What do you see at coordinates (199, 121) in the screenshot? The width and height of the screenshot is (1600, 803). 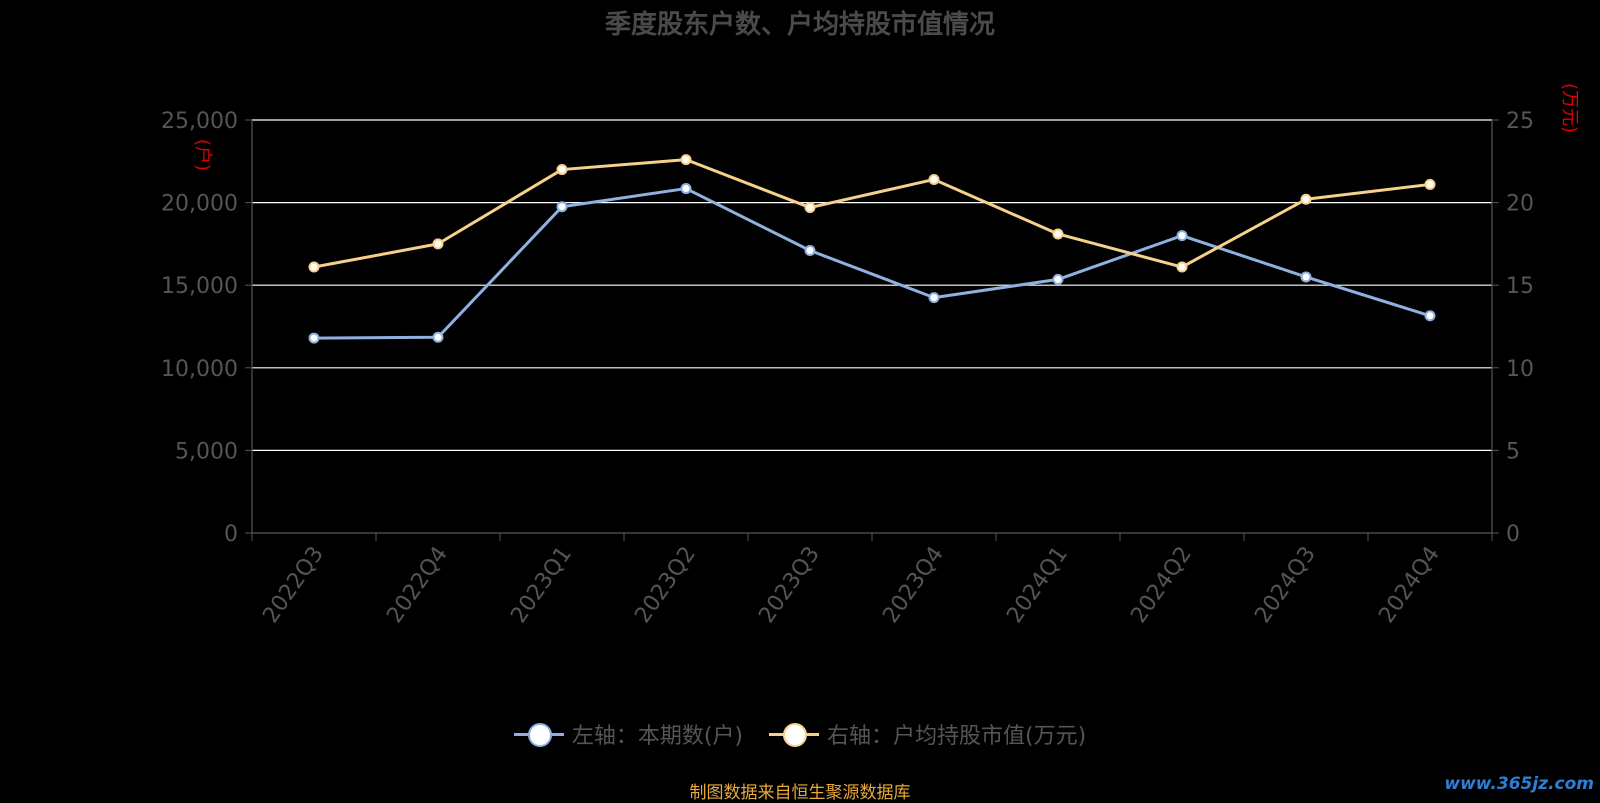 I see `left-tick-label: 25,000` at bounding box center [199, 121].